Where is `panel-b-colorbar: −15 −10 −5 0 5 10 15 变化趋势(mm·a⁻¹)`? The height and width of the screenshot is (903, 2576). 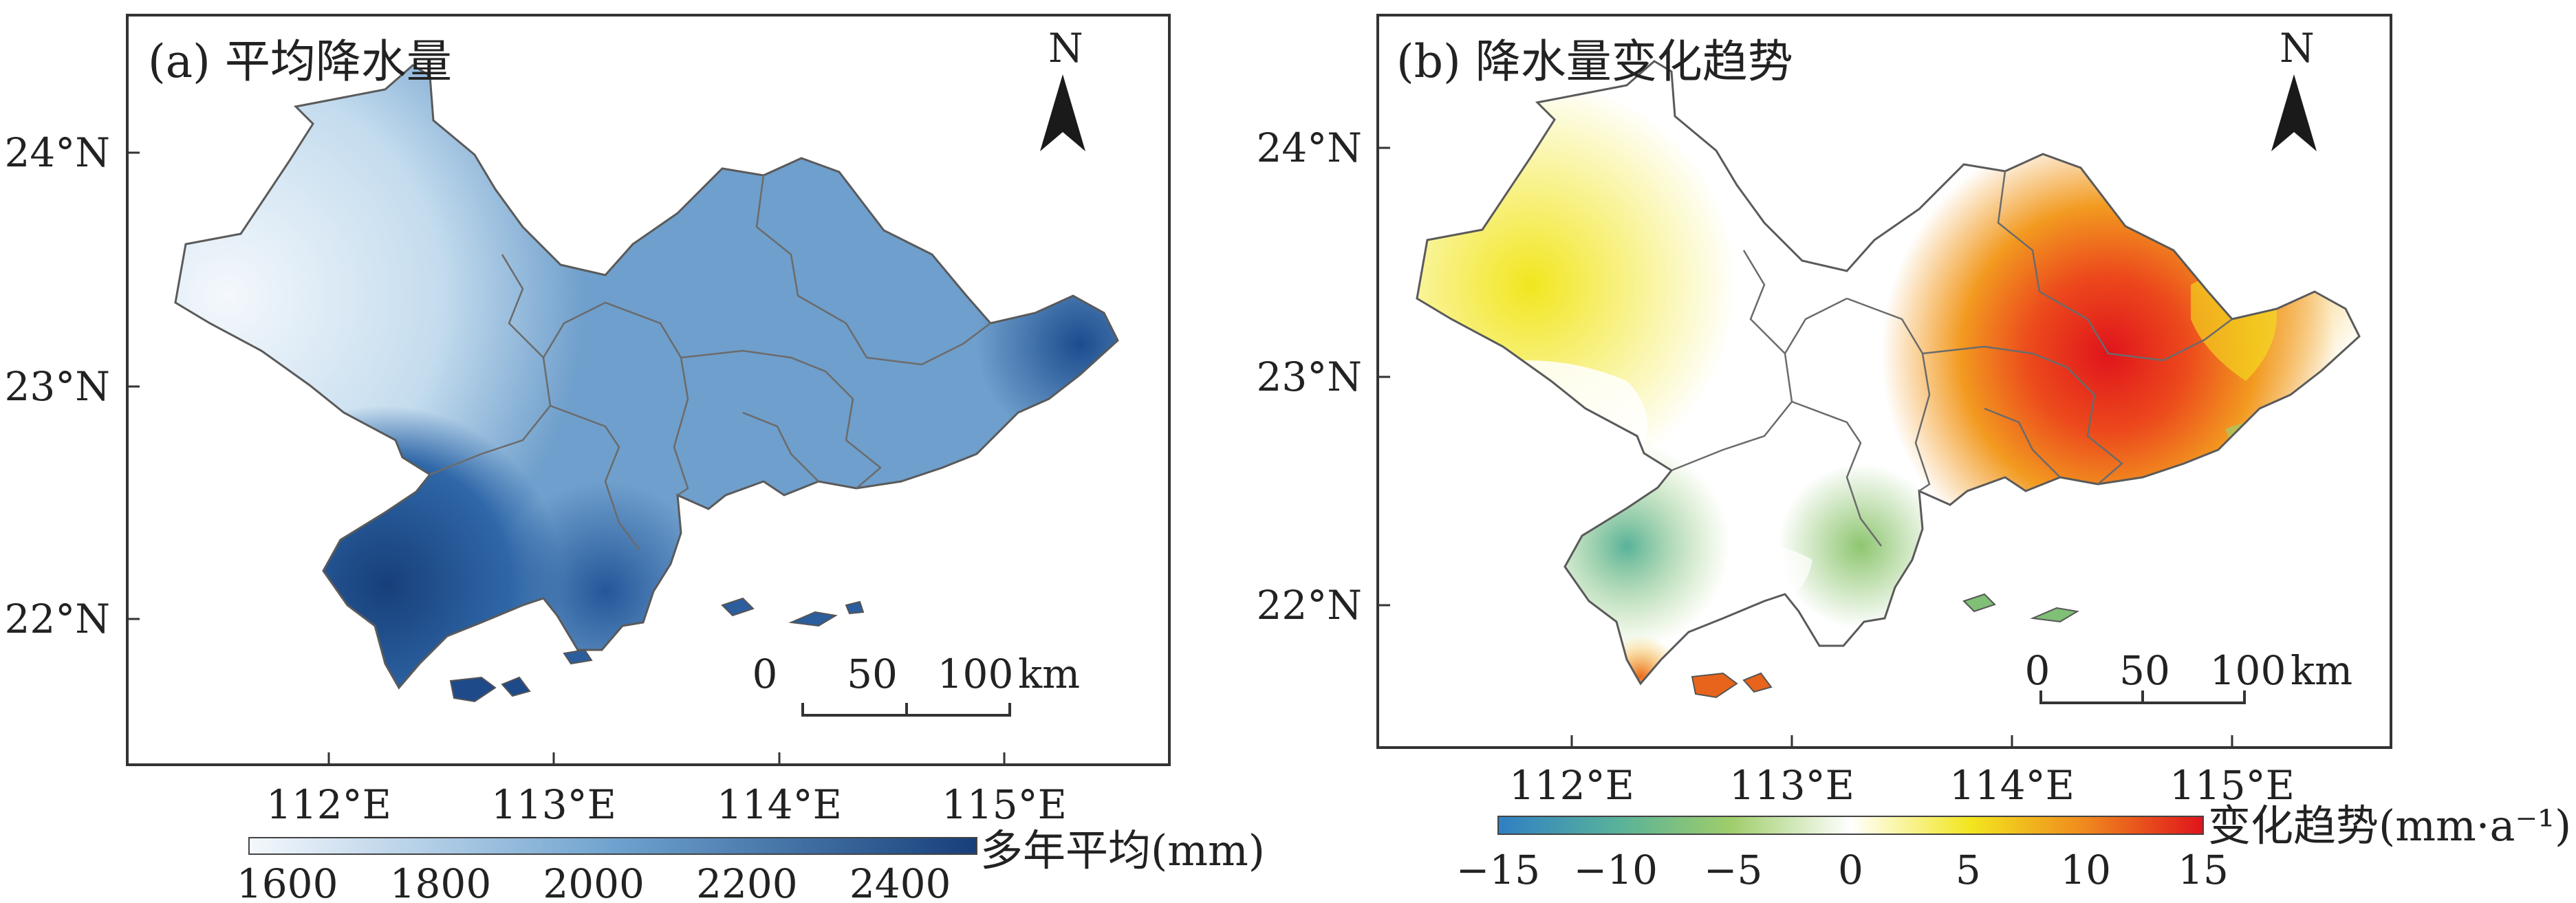 panel-b-colorbar: −15 −10 −5 0 5 10 15 变化趋势(mm·a⁻¹) is located at coordinates (2013, 847).